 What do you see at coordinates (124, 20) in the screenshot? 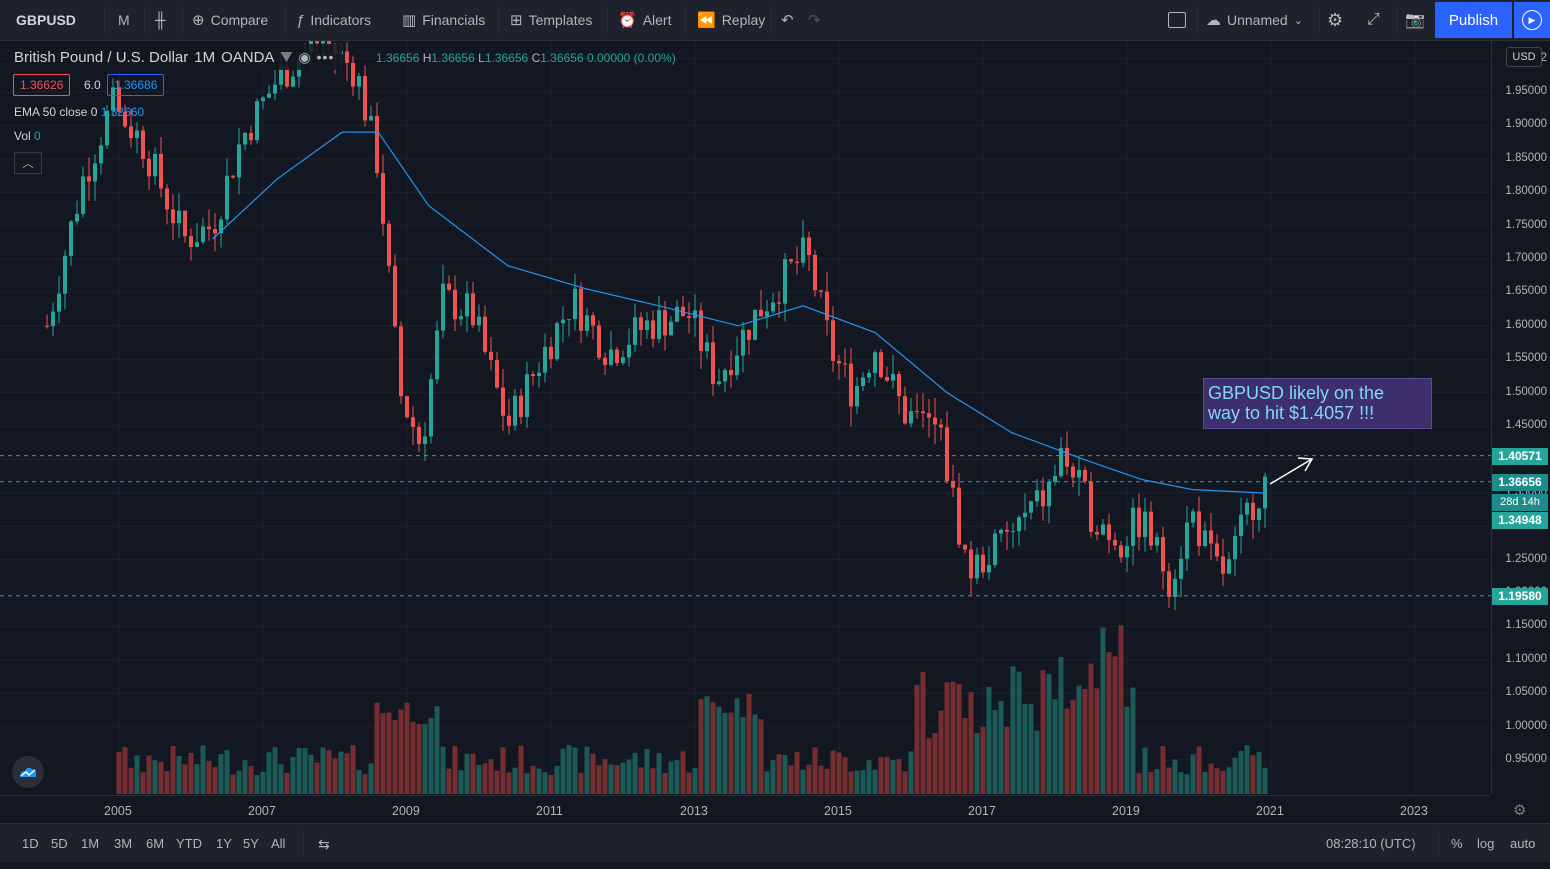
I see `interval-button: M` at bounding box center [124, 20].